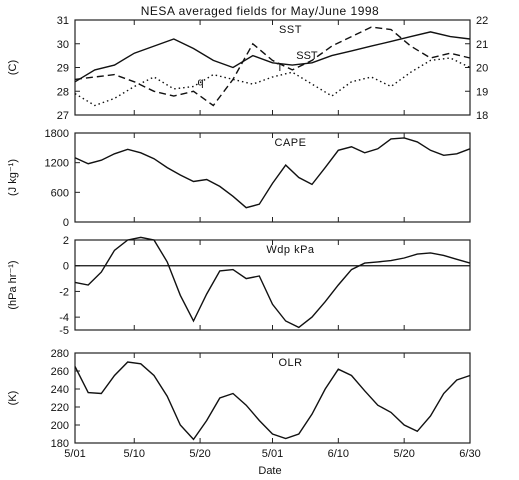 Image resolution: width=519 pixels, height=480 pixels. Describe the element at coordinates (13, 67) in the screenshot. I see `y-axis-label: (C)` at that location.